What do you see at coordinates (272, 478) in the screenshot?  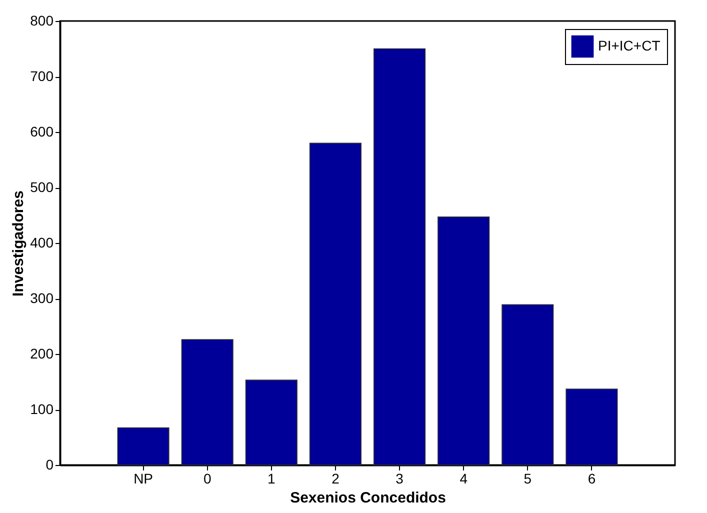 I see `x-tick-label: 1` at bounding box center [272, 478].